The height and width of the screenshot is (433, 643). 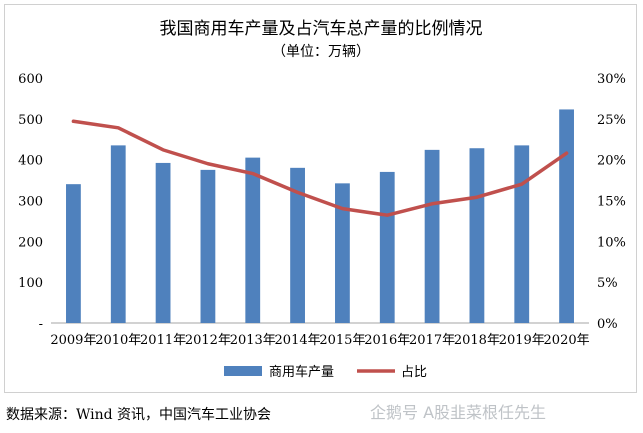 I want to click on x-axis-tick-label: 2016年, so click(x=387, y=340).